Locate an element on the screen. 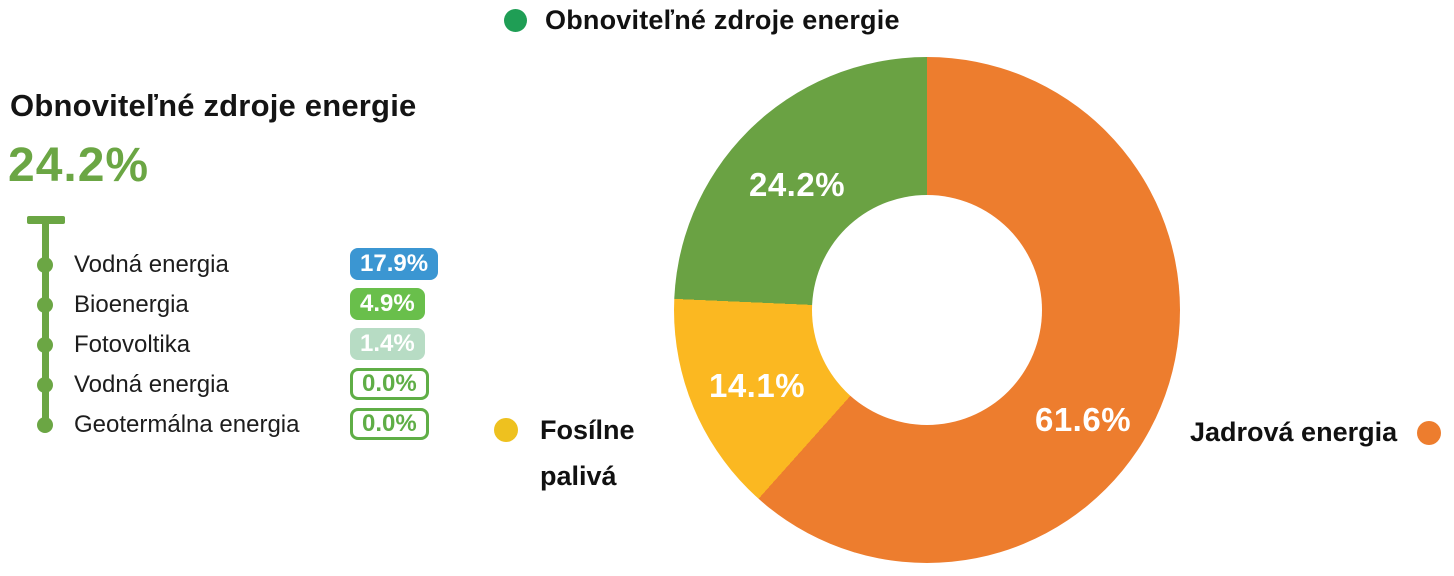  legend-nuclear: Jadrová energia is located at coordinates (1316, 432).